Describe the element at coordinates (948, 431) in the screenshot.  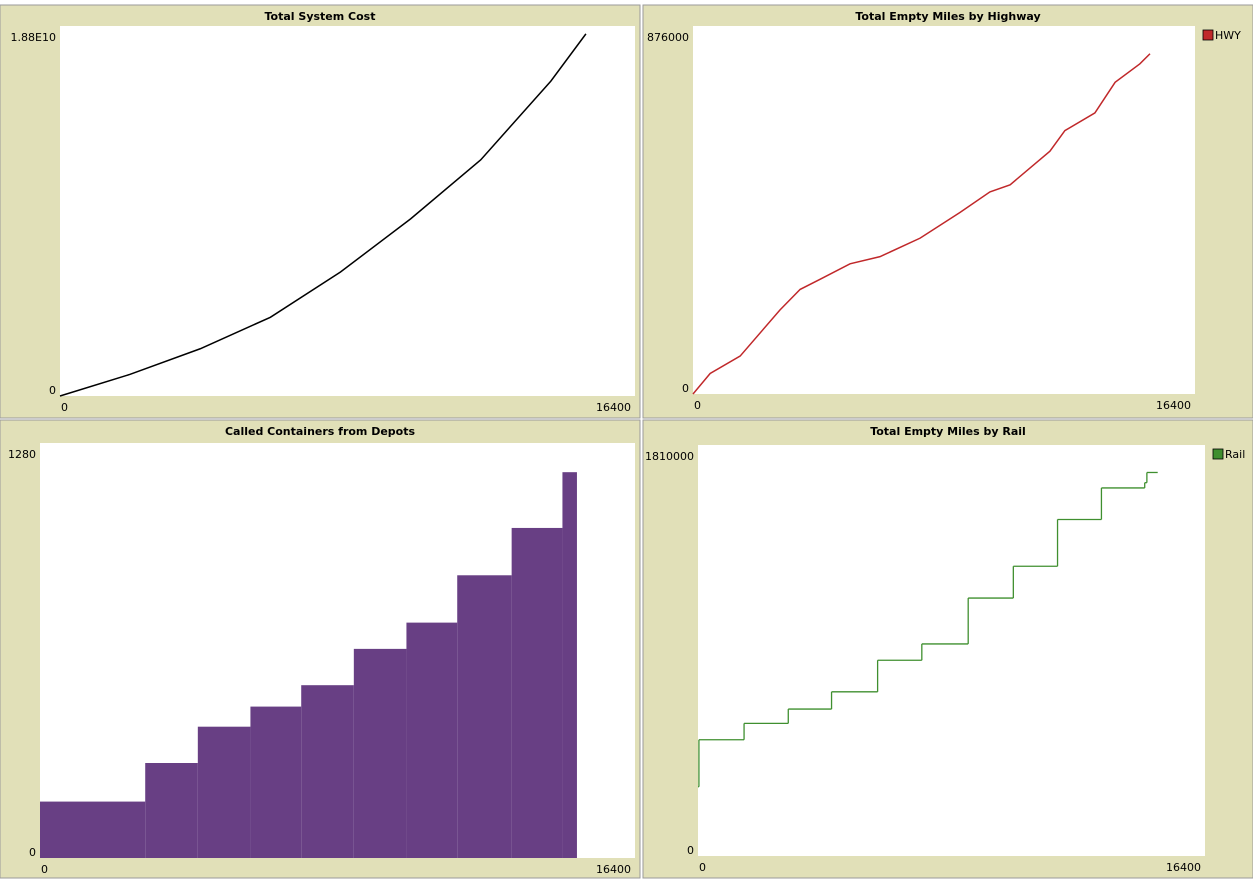
I see `plot-title: Total Empty Miles by Rail` at that location.